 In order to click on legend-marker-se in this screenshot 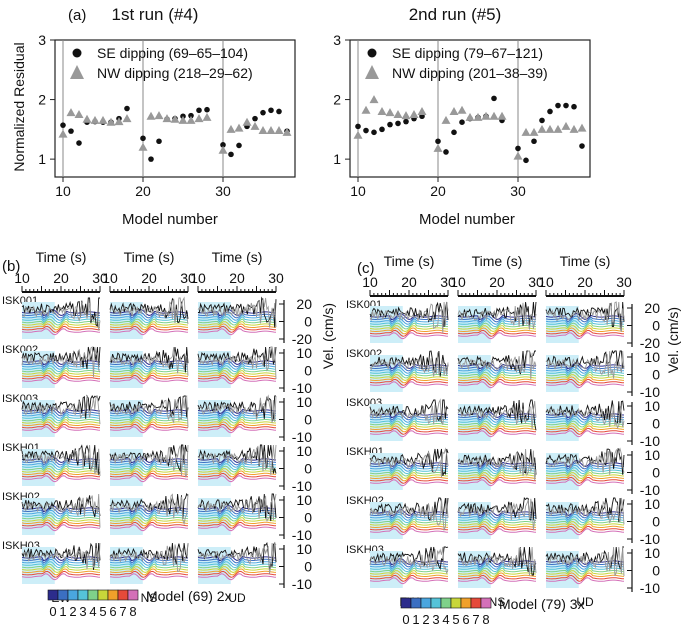, I will do `click(372, 53)`.